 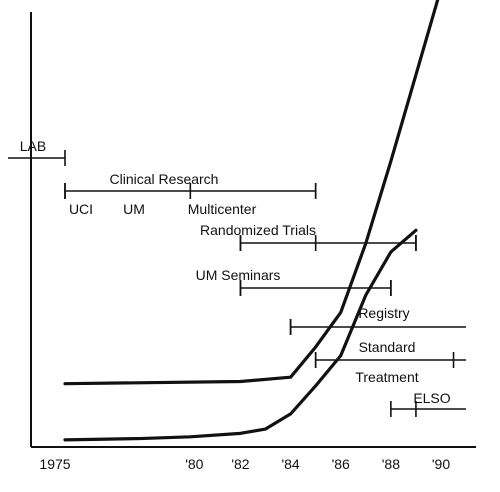 What do you see at coordinates (81, 209) in the screenshot?
I see `timeline-sub-label: UCI` at bounding box center [81, 209].